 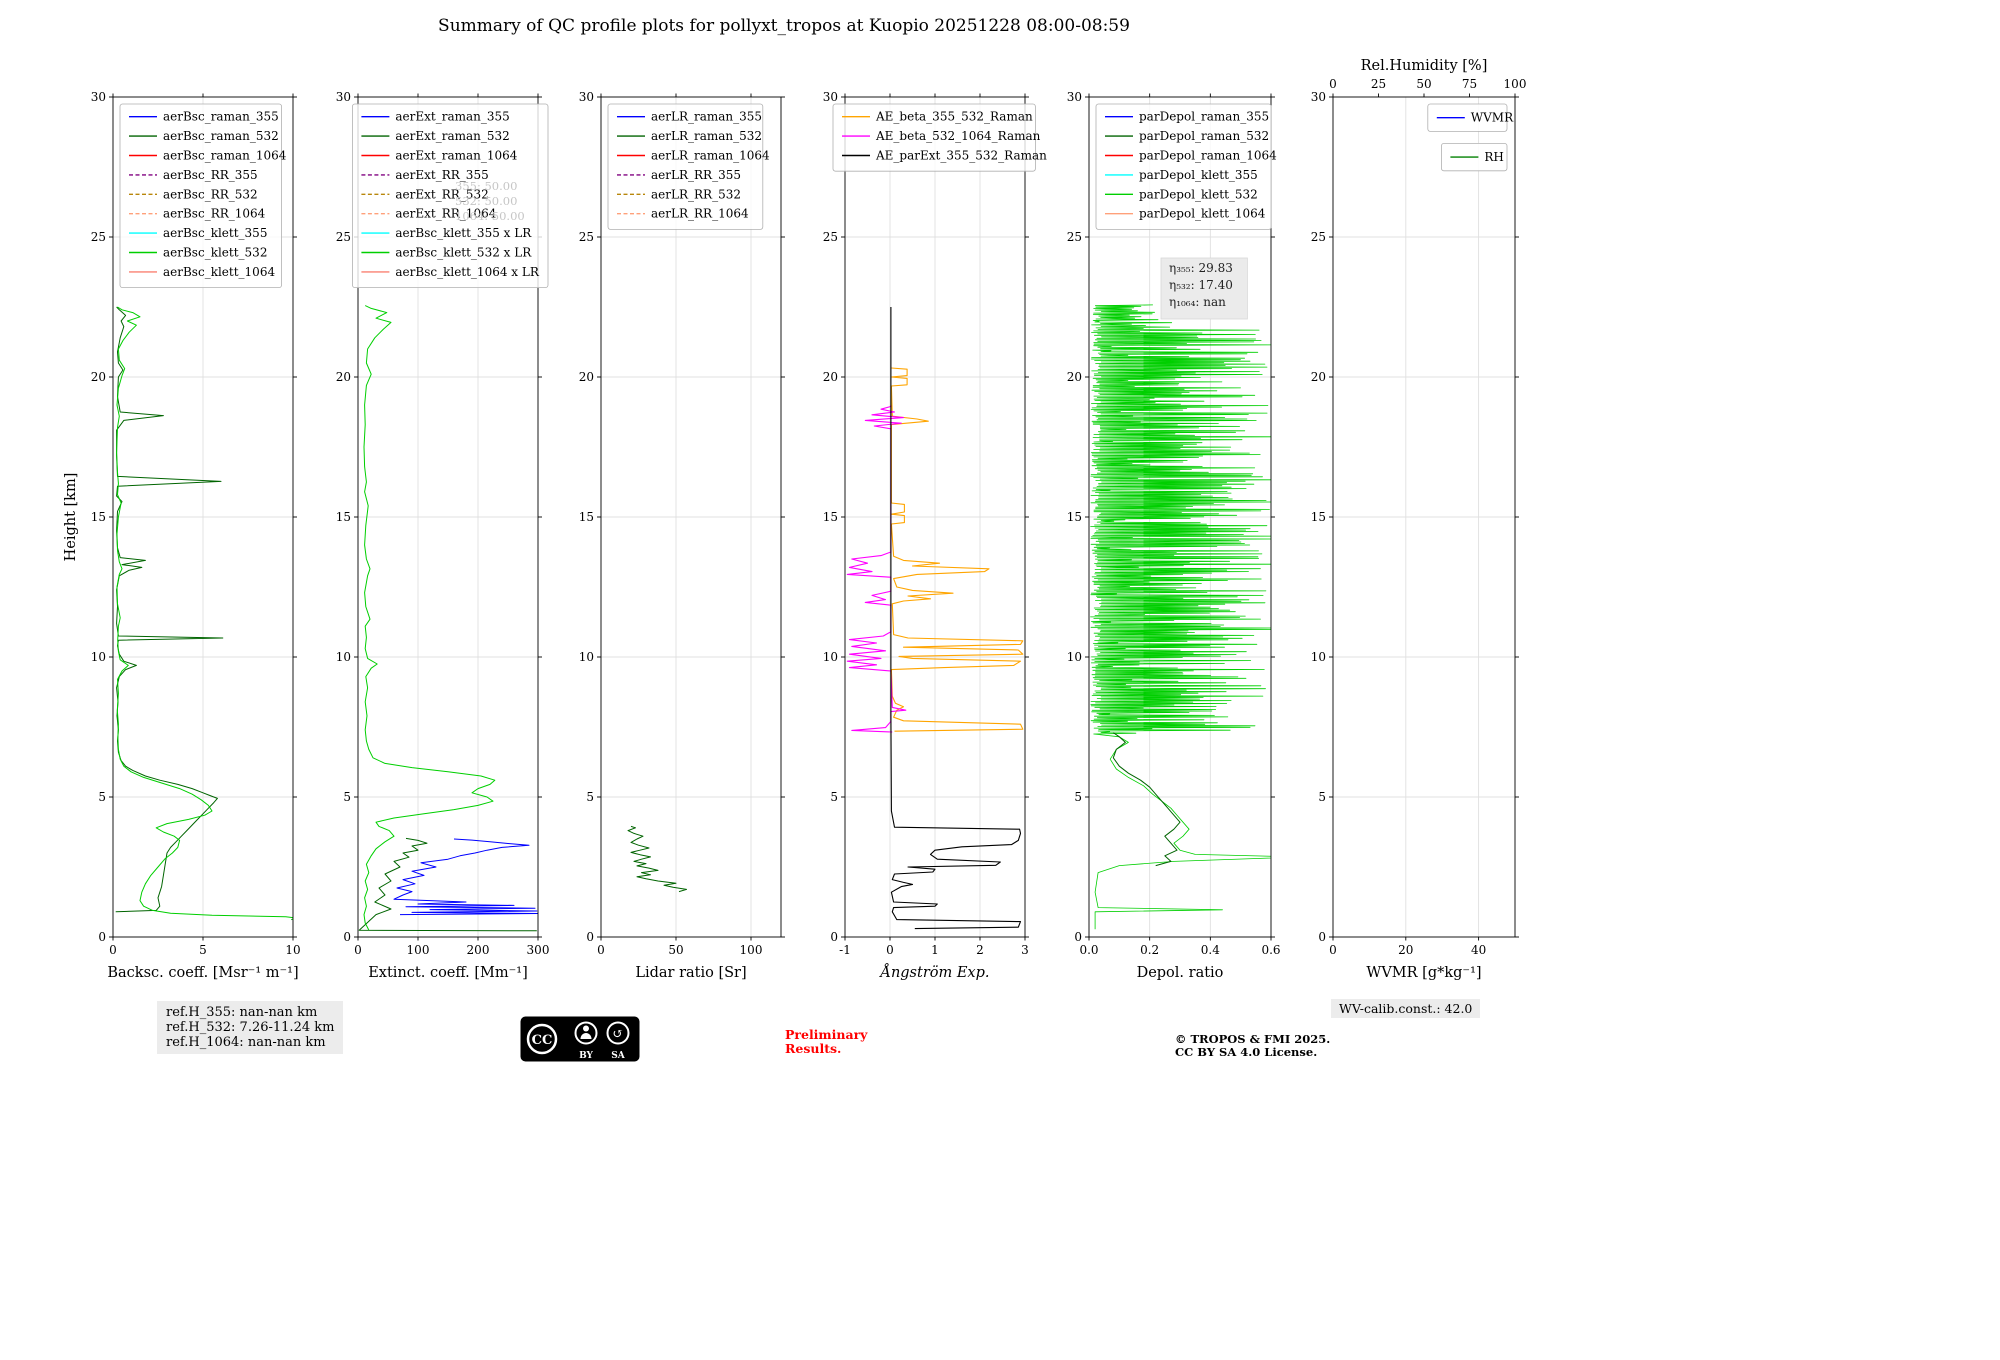 I want to click on svg-text: aerBsc_klett_532, so click(x=215, y=253).